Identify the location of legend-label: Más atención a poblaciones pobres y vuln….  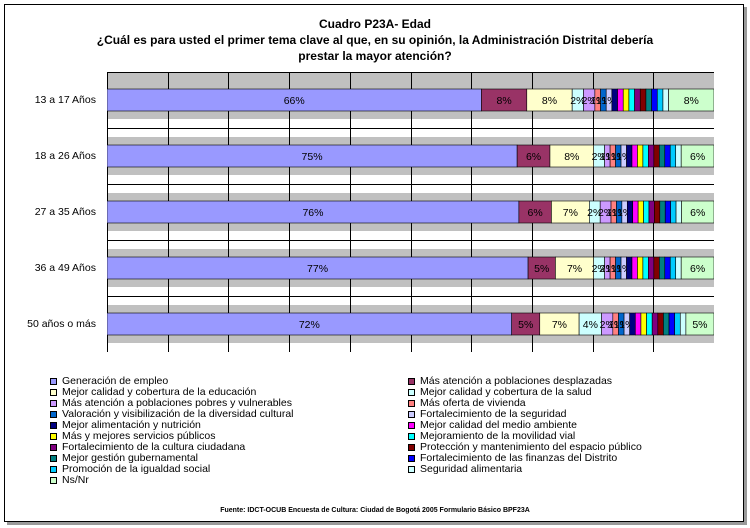
(177, 403).